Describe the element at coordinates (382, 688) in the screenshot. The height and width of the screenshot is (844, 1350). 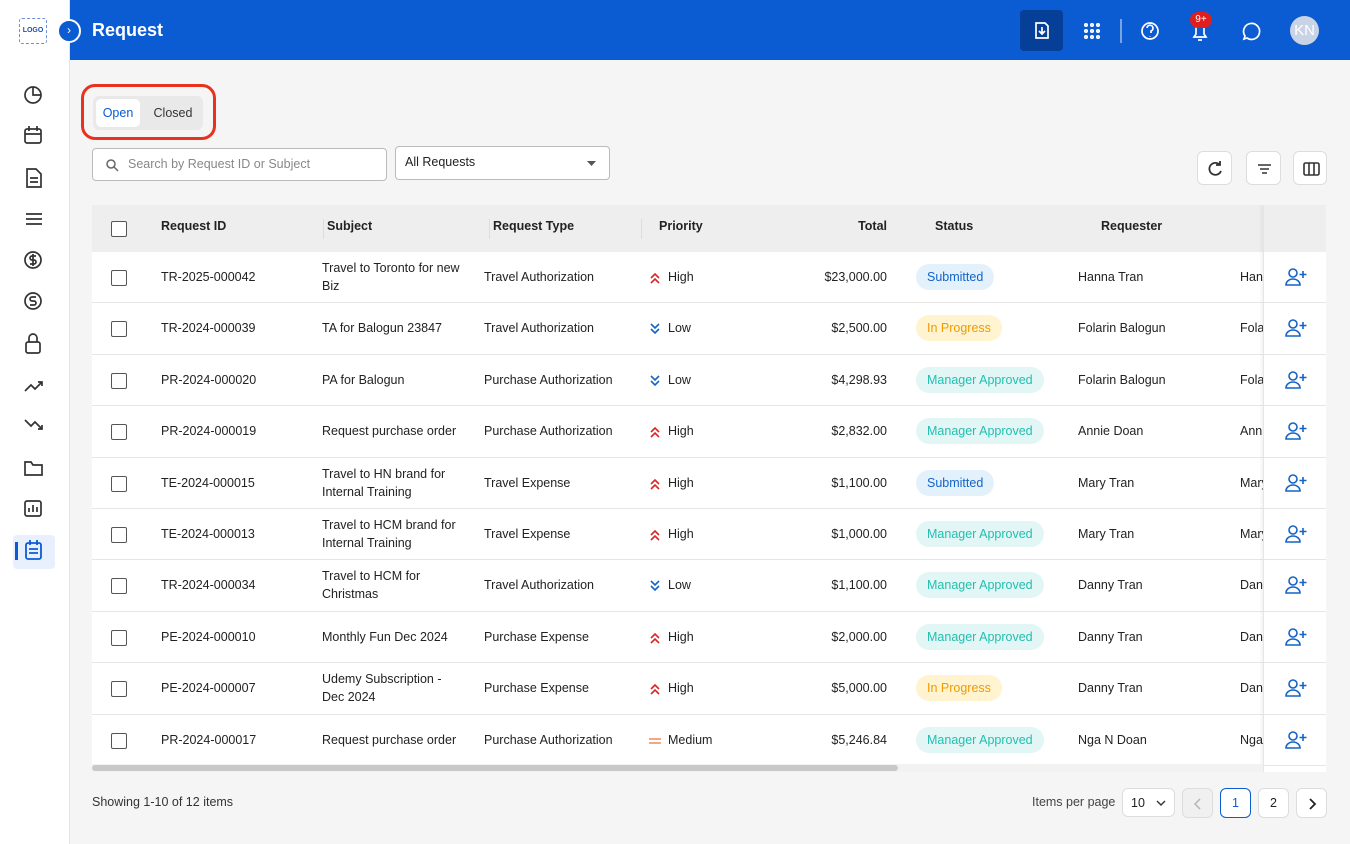
I see `table-cell: Udemy Subscription - Dec 2024` at that location.